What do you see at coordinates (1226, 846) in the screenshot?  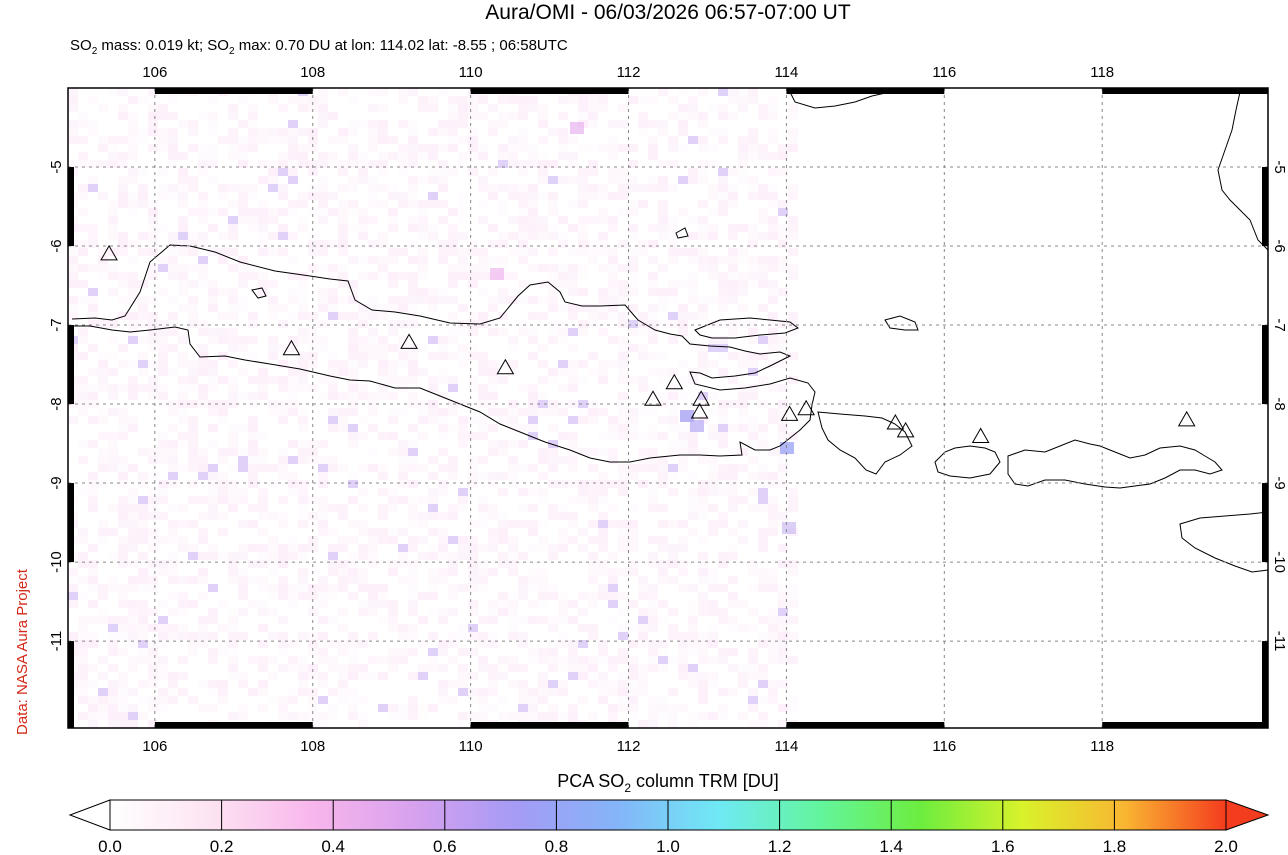 I see `colorbar-tick-label: 2.0` at bounding box center [1226, 846].